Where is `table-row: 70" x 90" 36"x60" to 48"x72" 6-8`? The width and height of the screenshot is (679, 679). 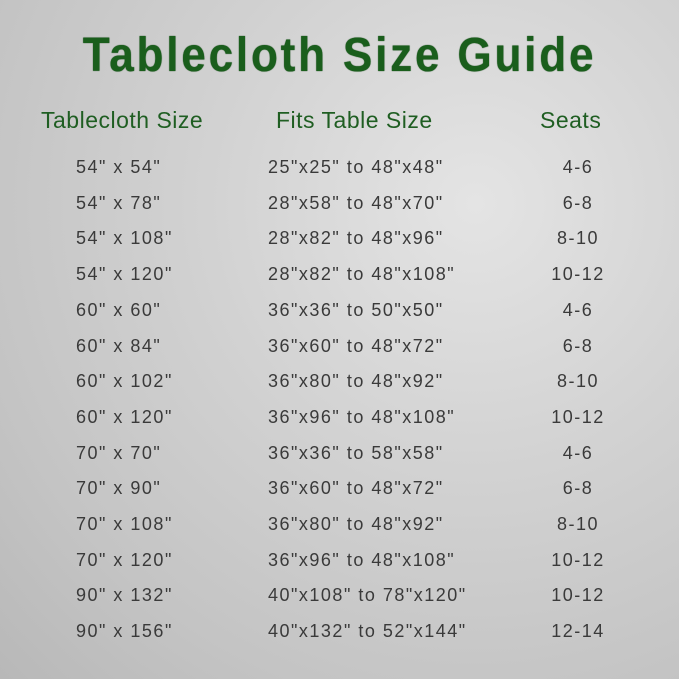
table-row: 70" x 90" 36"x60" to 48"x72" 6-8 is located at coordinates (339, 493).